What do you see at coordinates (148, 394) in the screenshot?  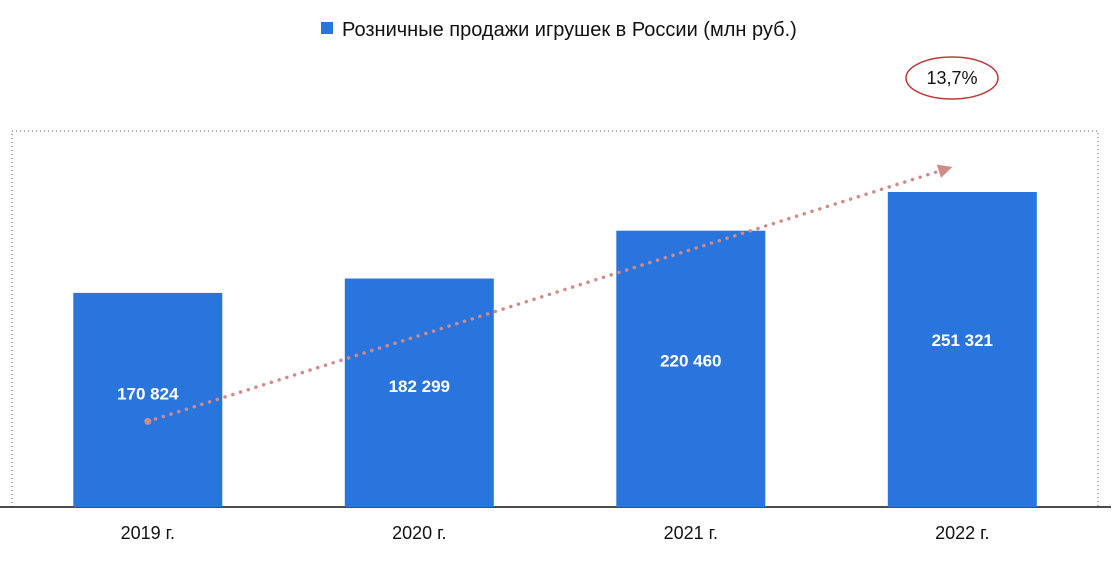 I see `bar-value-label-1: 170 824` at bounding box center [148, 394].